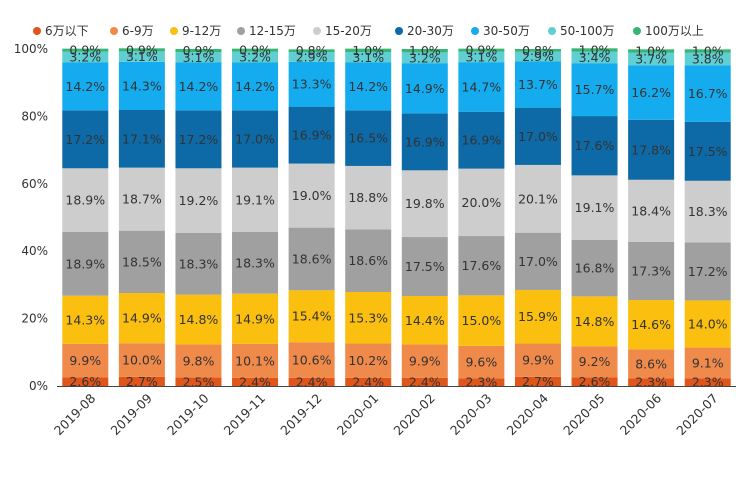  What do you see at coordinates (75, 414) in the screenshot?
I see `x-tick-label: 2019-08` at bounding box center [75, 414].